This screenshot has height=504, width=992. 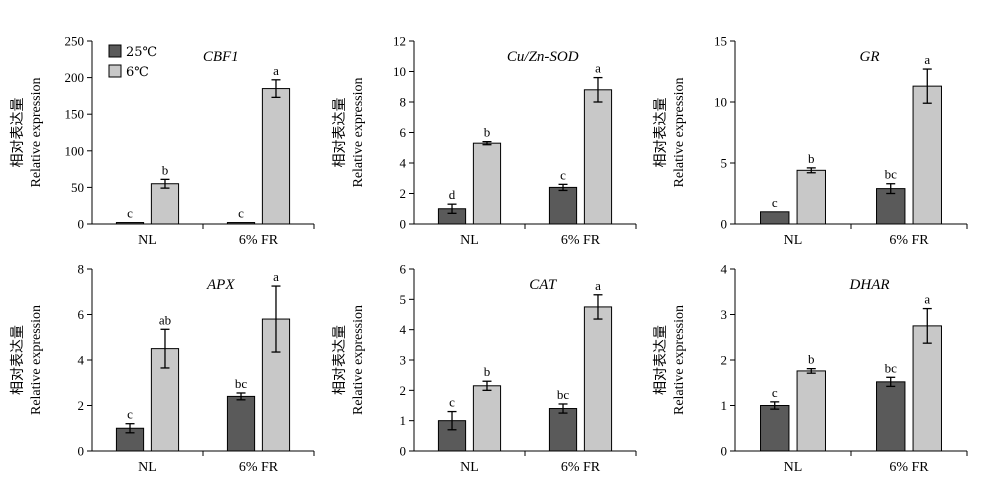 What do you see at coordinates (221, 57) in the screenshot?
I see `chart-title: CBF1` at bounding box center [221, 57].